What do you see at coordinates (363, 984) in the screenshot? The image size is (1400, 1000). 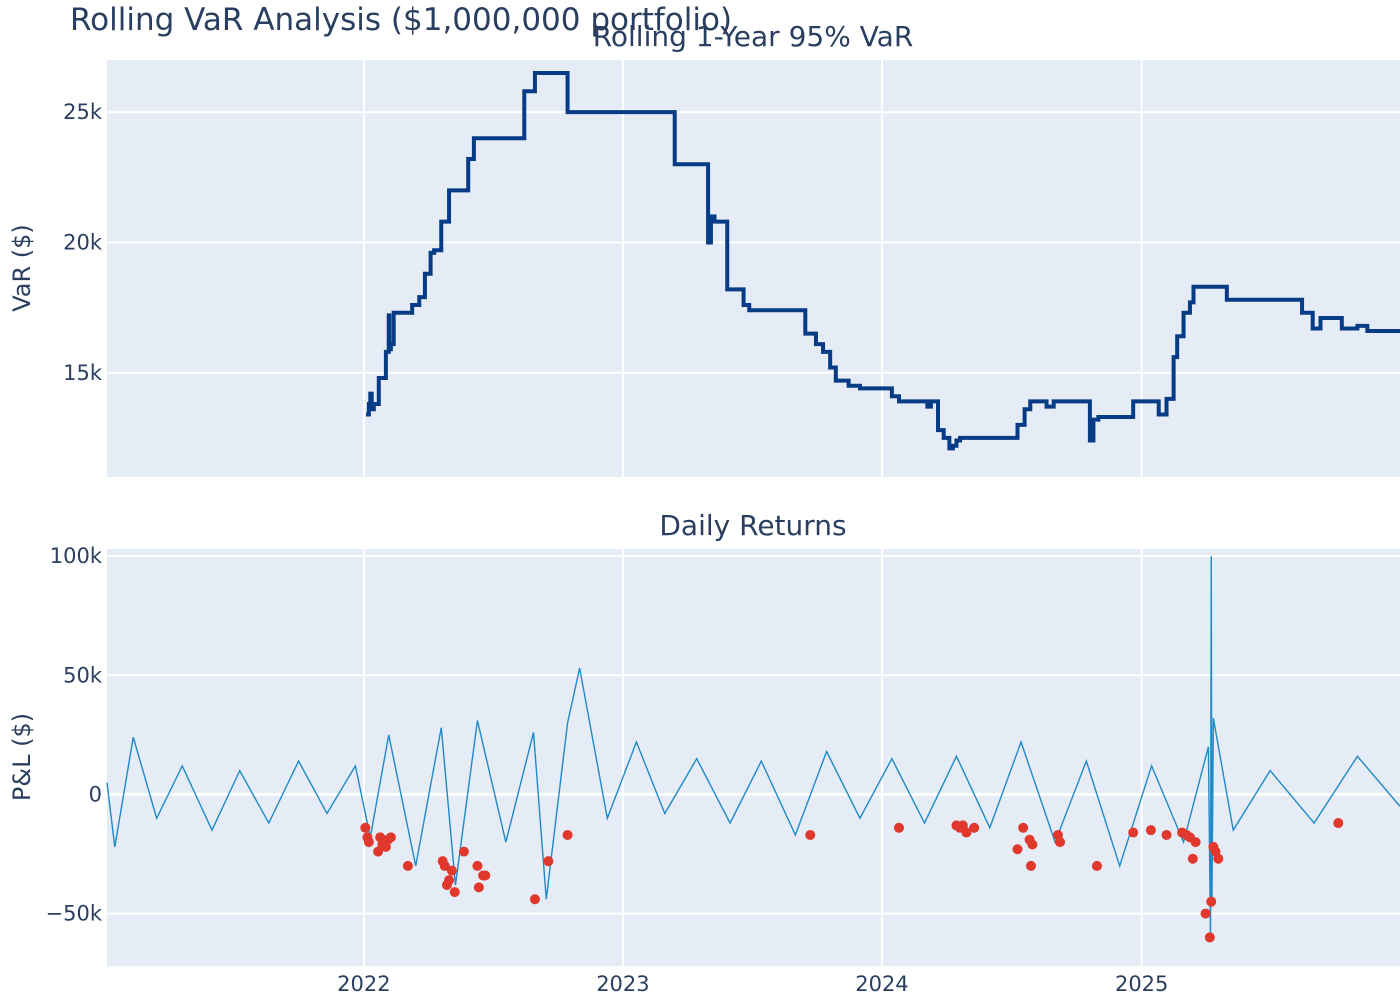 I see `x-tick-label-2022: 2022` at bounding box center [363, 984].